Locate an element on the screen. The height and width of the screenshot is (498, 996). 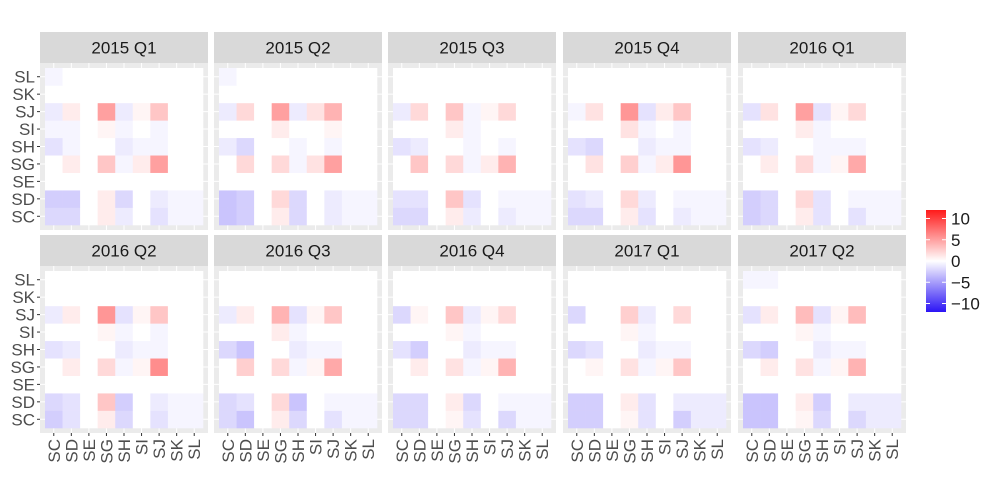
facet-panel: 2015 Q4 is located at coordinates (647, 131).